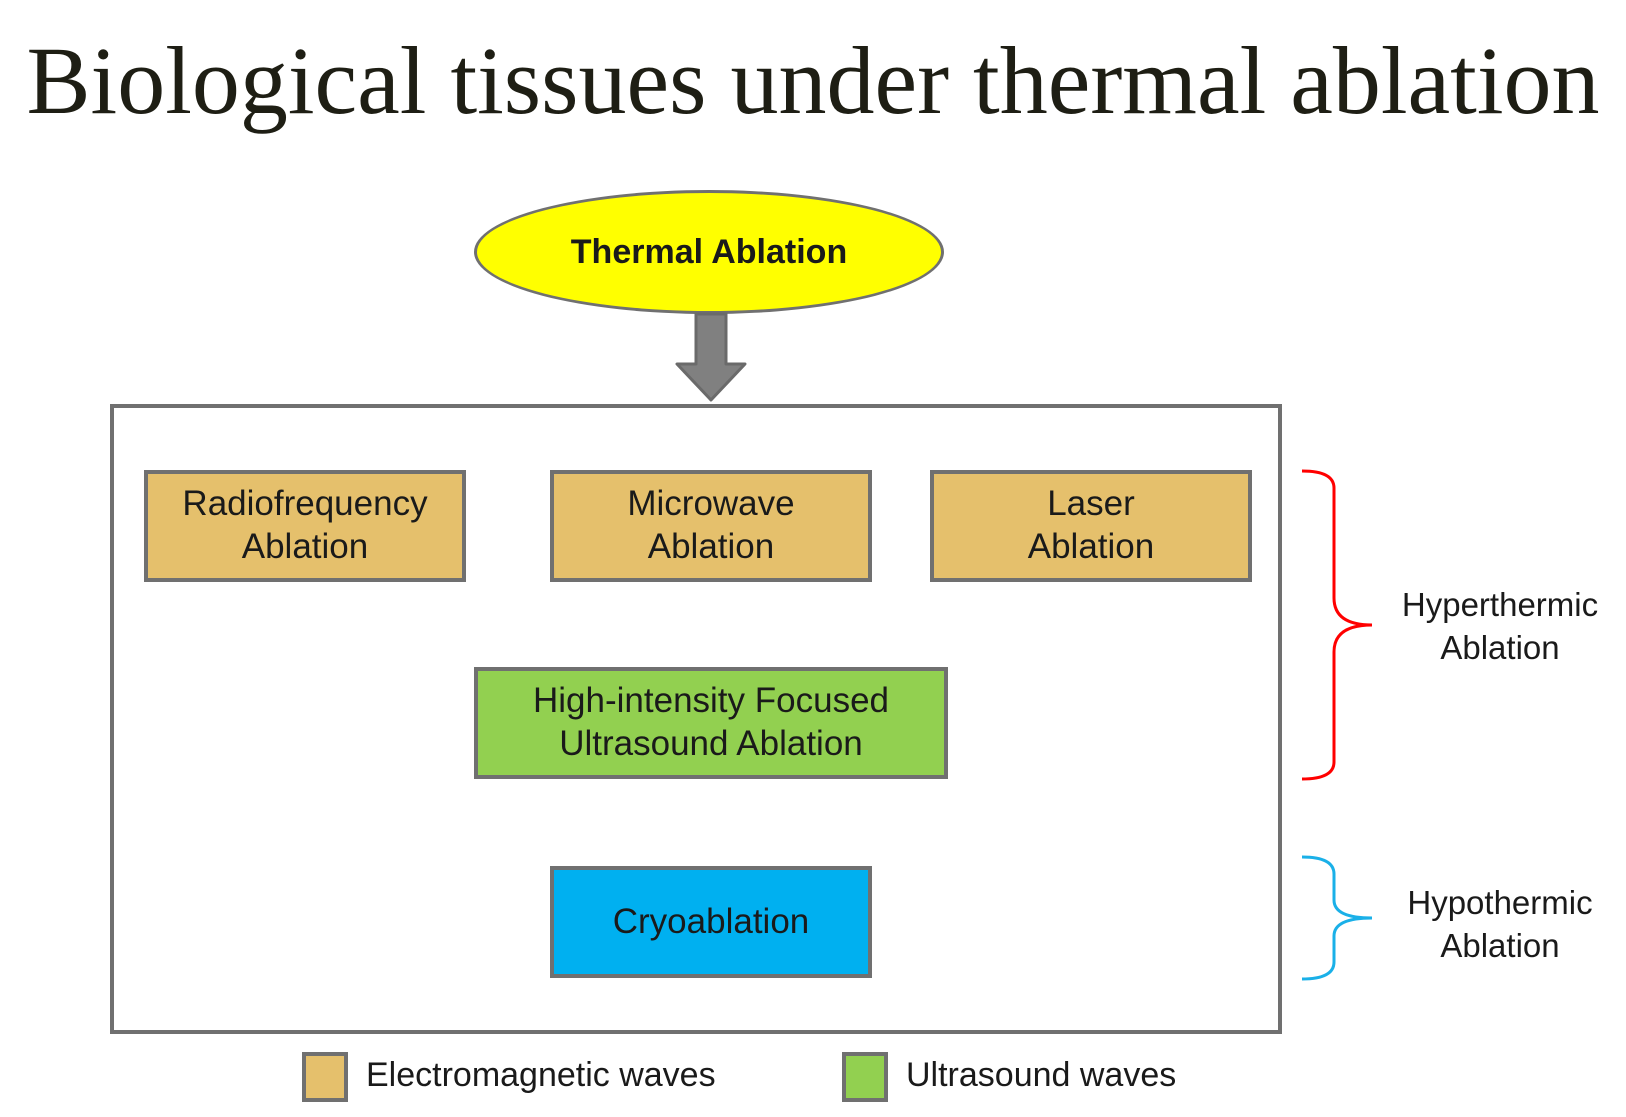 The width and height of the screenshot is (1626, 1117). I want to click on hypothermic-bracket, so click(1337, 918).